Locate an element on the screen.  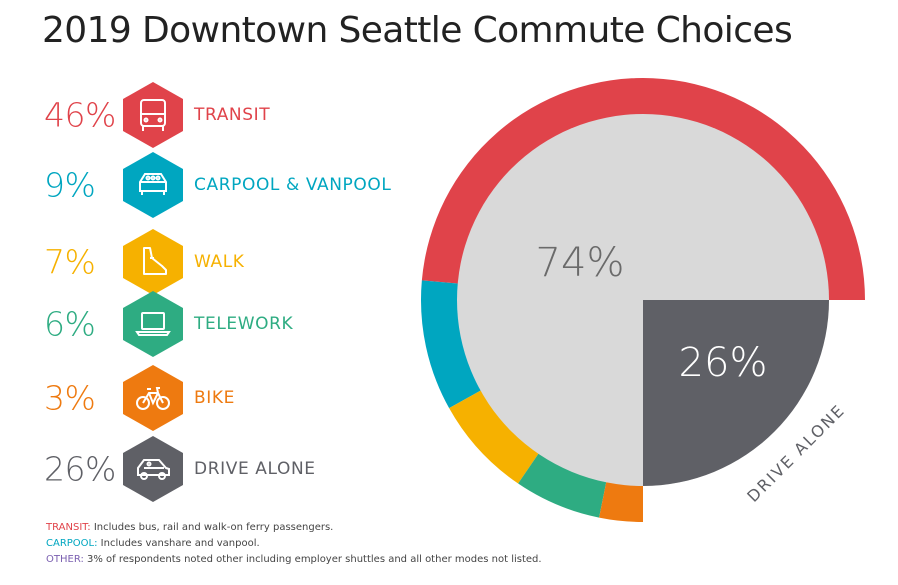
footnote-key: TRANSIT: is located at coordinates (68, 527).